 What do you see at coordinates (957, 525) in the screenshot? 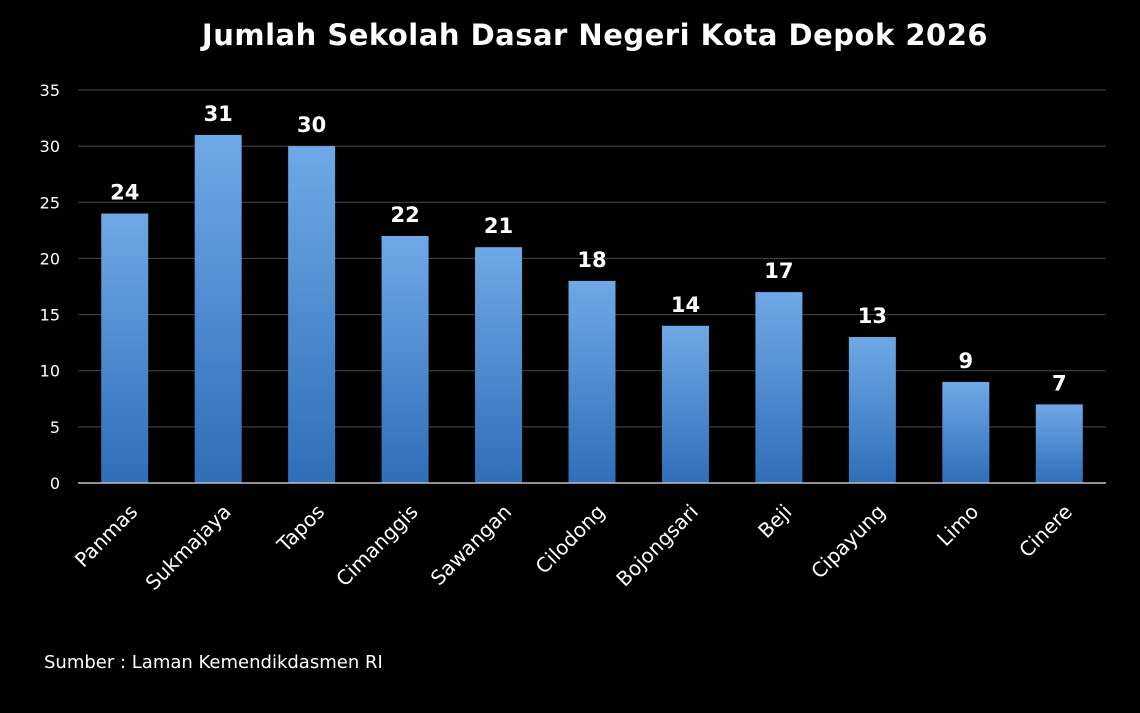
I see `x-tick-label: Limo` at bounding box center [957, 525].